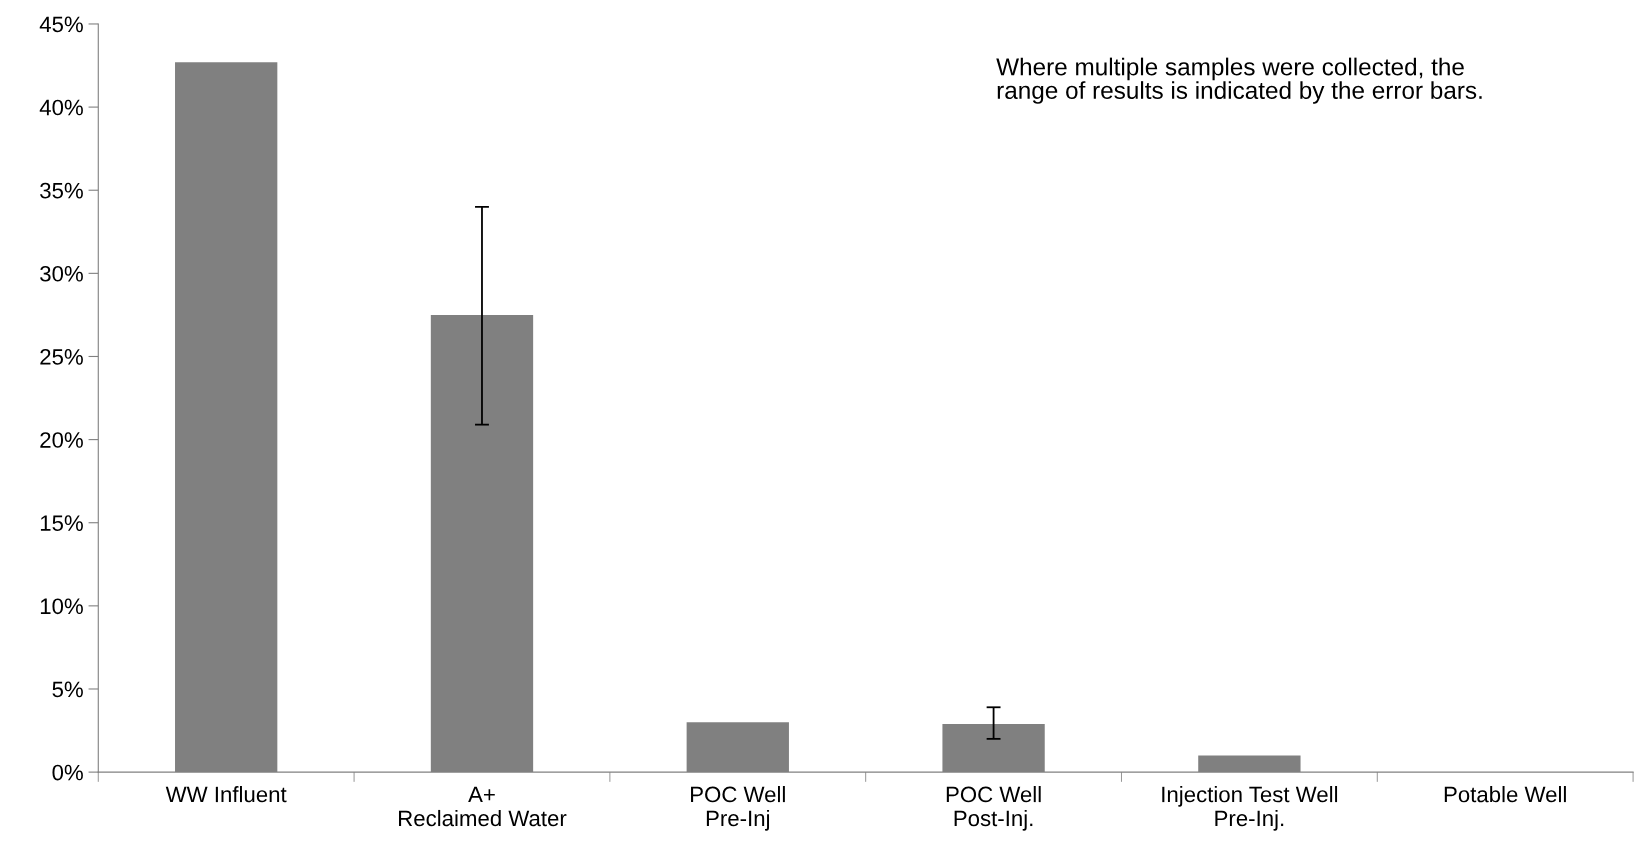 The image size is (1638, 856). I want to click on annotation: Where multiple samples were collected, the range of results is indicated by the error bars., so click(1239, 80).